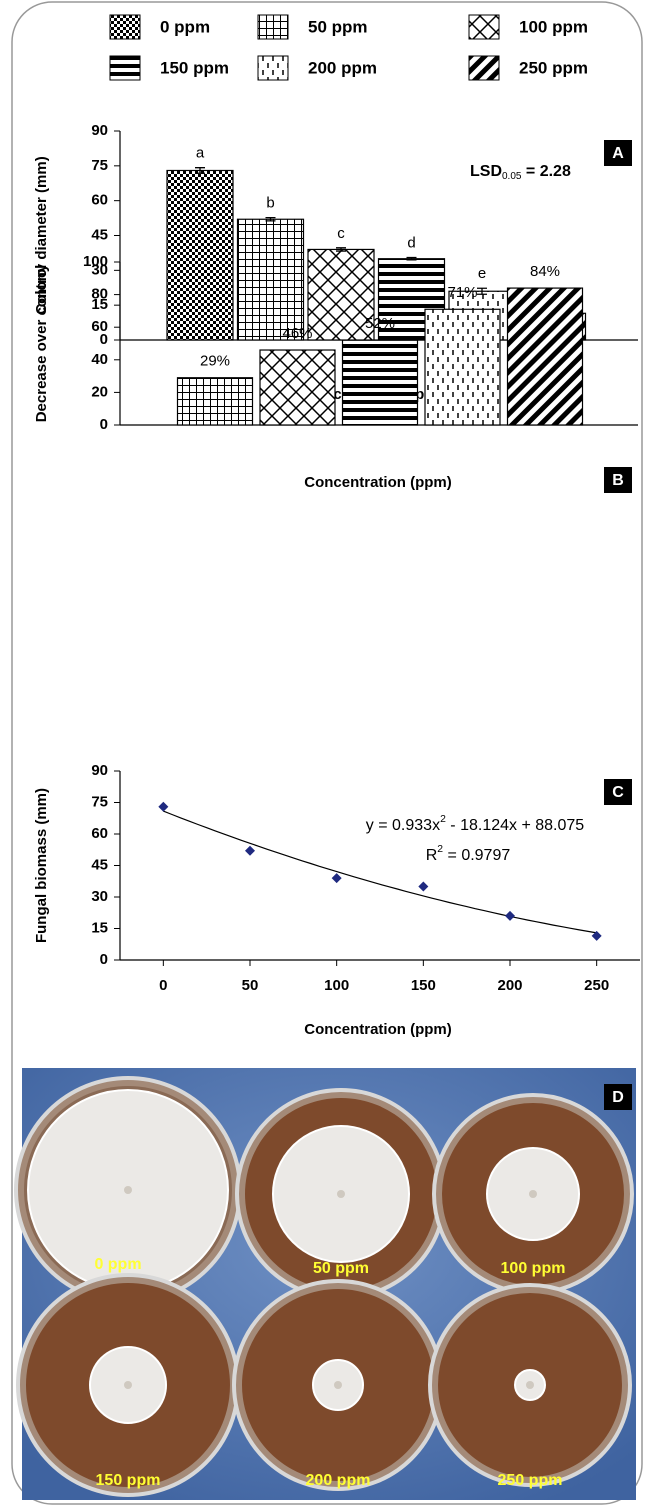 The width and height of the screenshot is (657, 1509). I want to click on dish-label: 250 ppm, so click(530, 1480).